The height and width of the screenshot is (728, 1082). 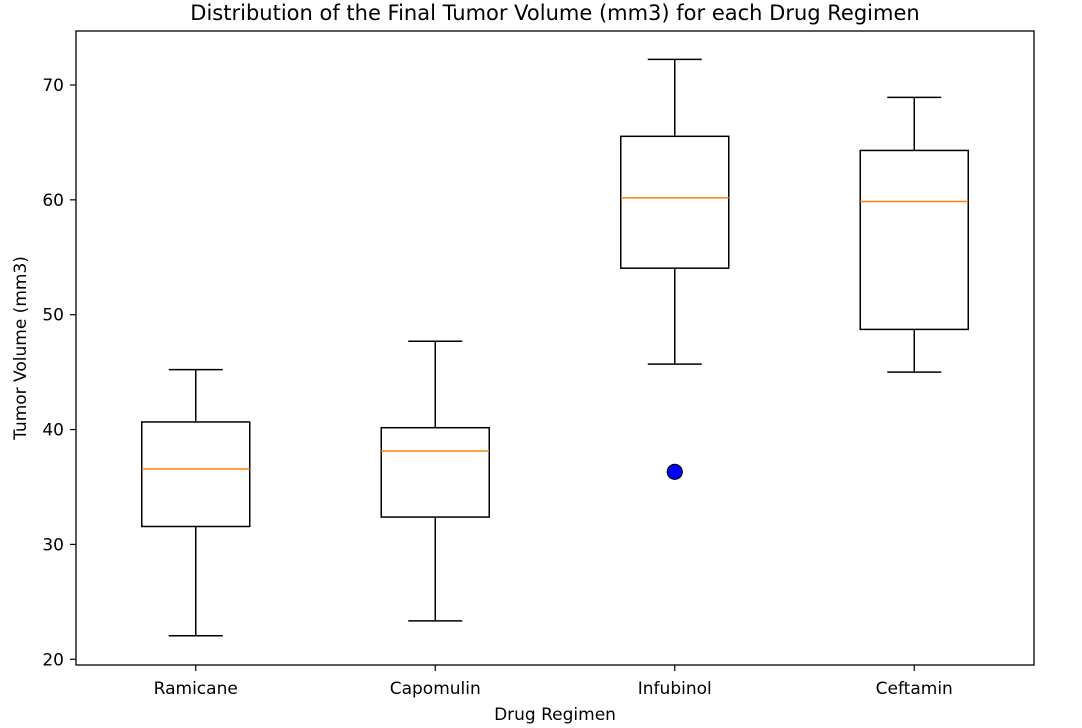 What do you see at coordinates (555, 715) in the screenshot?
I see `x-axis-label: Drug Regimen` at bounding box center [555, 715].